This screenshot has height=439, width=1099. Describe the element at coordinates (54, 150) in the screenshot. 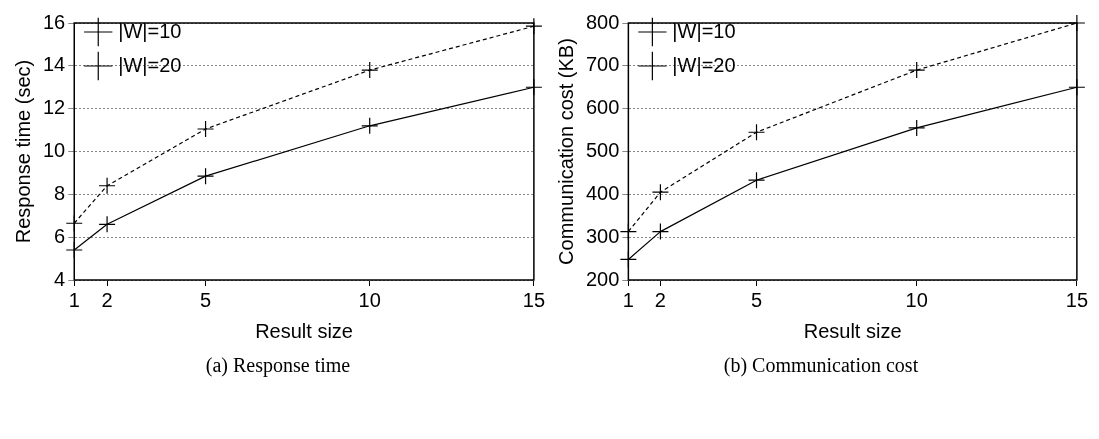

I see `y-tick-label: 10` at that location.